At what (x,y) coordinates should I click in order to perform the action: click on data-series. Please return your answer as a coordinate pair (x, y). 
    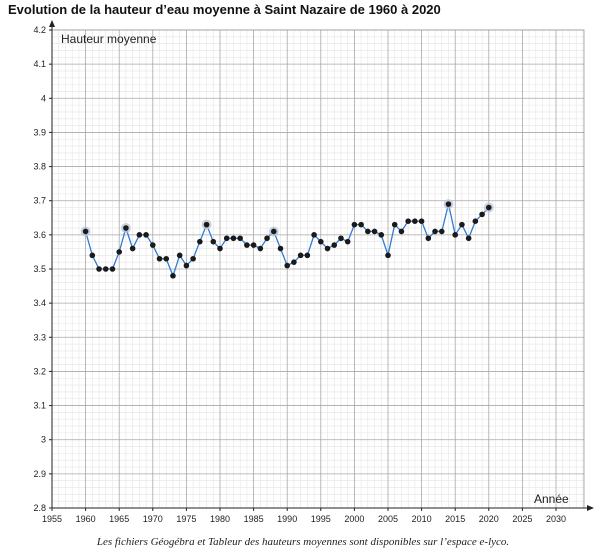
    Looking at the image, I should click on (287, 239).